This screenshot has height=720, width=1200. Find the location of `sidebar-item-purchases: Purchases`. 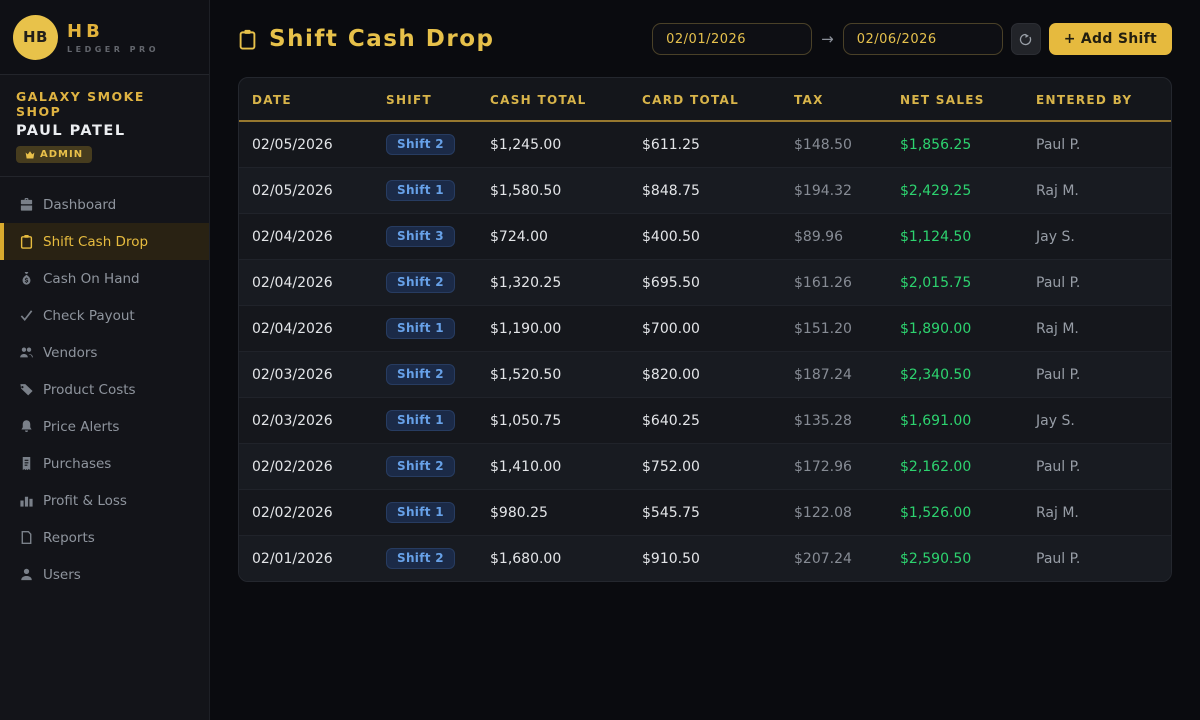

sidebar-item-purchases: Purchases is located at coordinates (104, 463).